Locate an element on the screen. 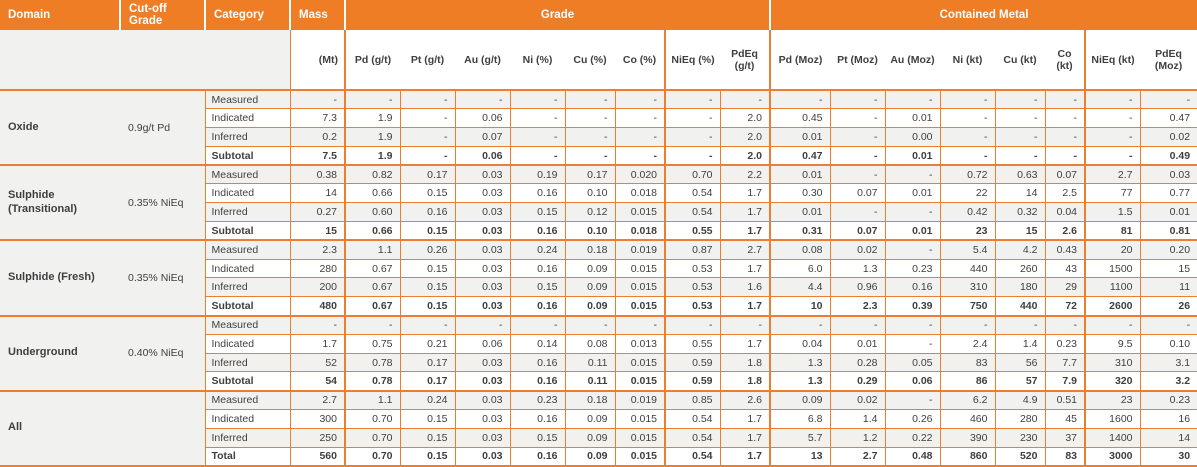 The image size is (1197, 467). metal-cell: 3.2 is located at coordinates (1168, 381).